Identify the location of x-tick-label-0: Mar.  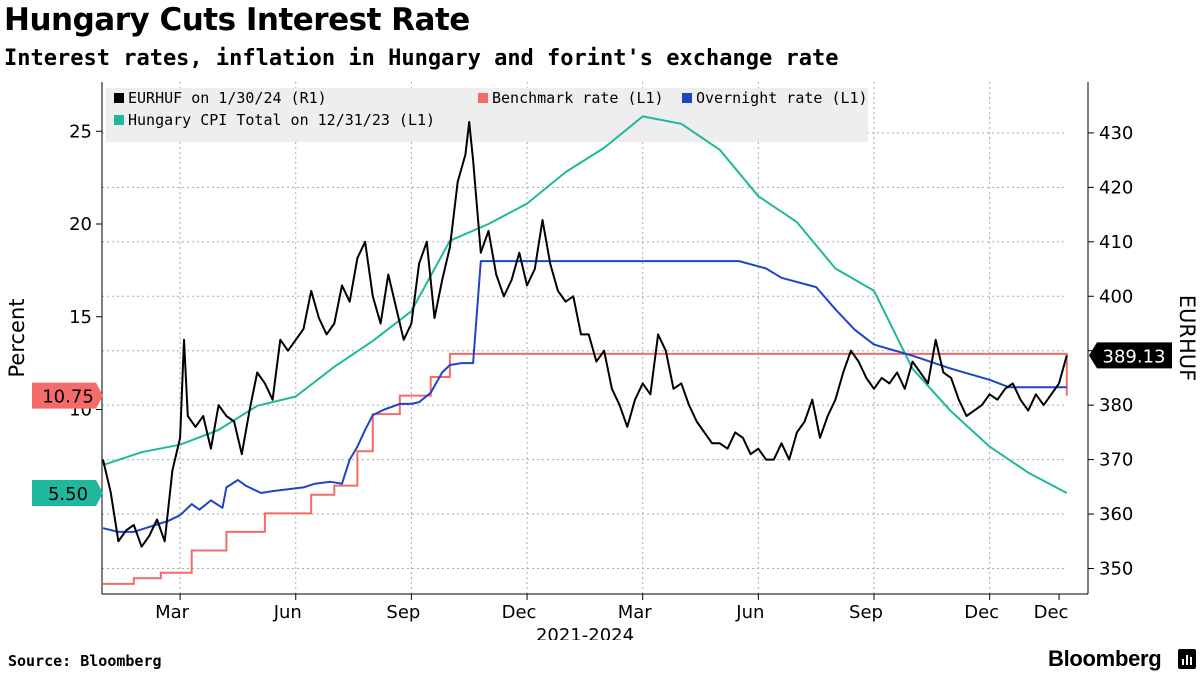
(172, 612).